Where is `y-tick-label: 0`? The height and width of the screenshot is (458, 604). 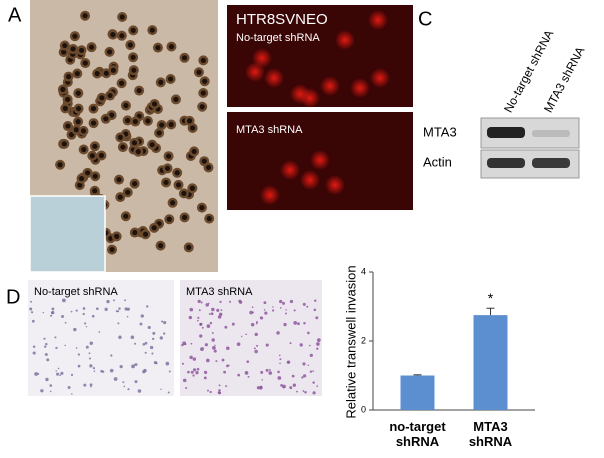
y-tick-label: 0 is located at coordinates (363, 409).